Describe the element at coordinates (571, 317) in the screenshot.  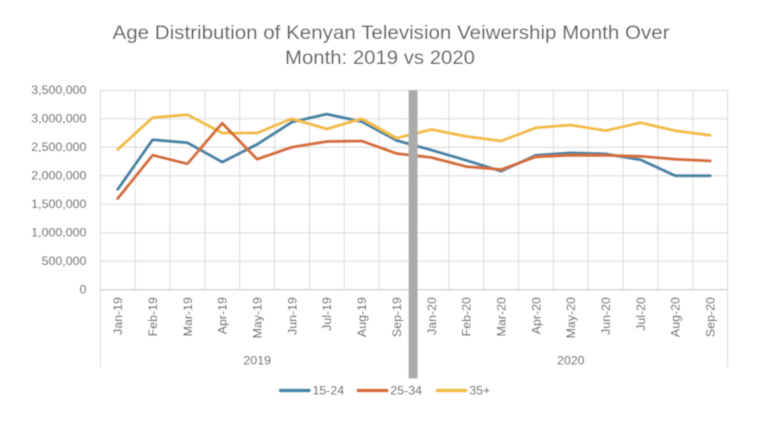
I see `svg-text: May-20` at that location.